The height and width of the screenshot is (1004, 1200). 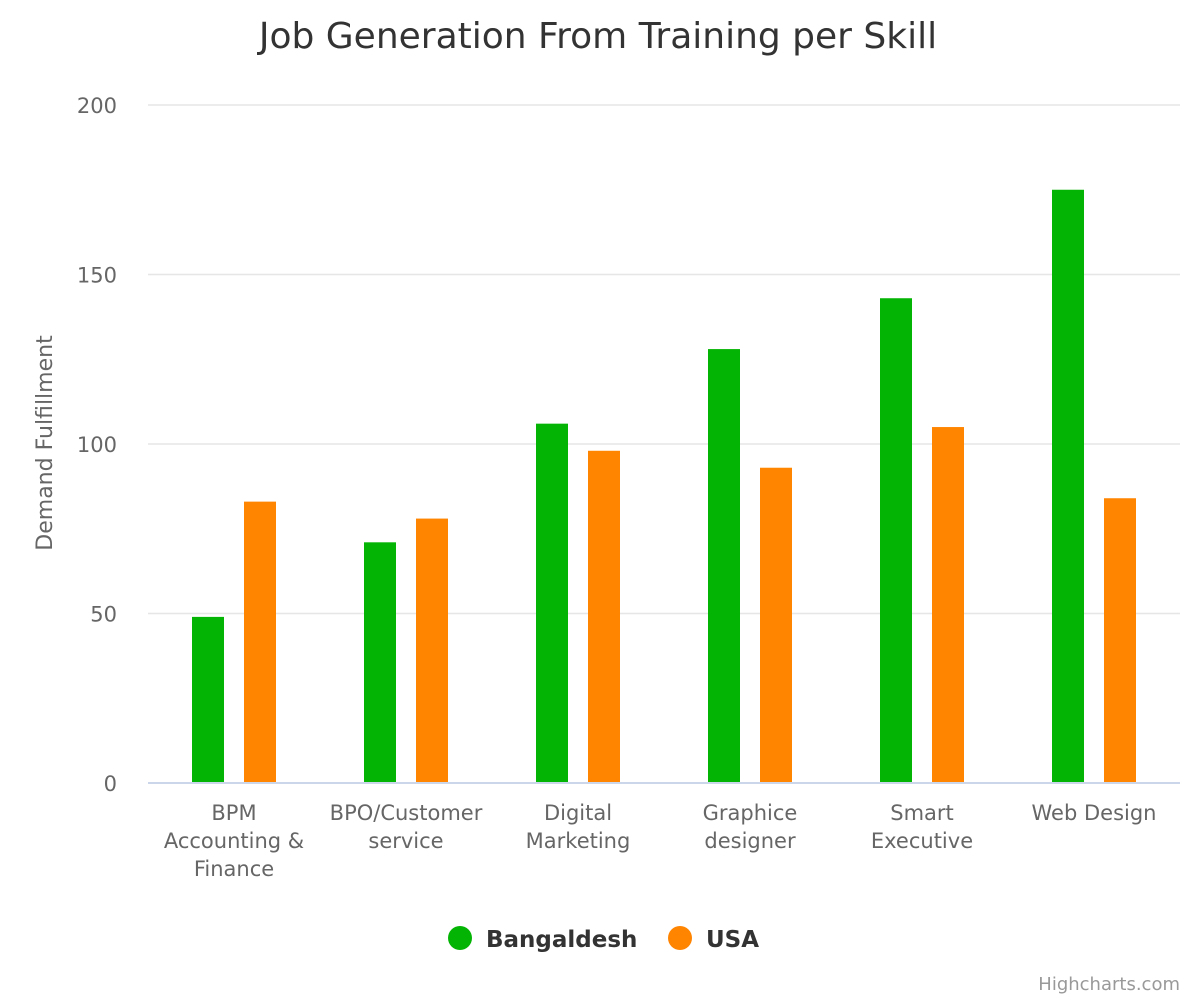 I want to click on x-category-label-line: Executive, so click(x=922, y=841).